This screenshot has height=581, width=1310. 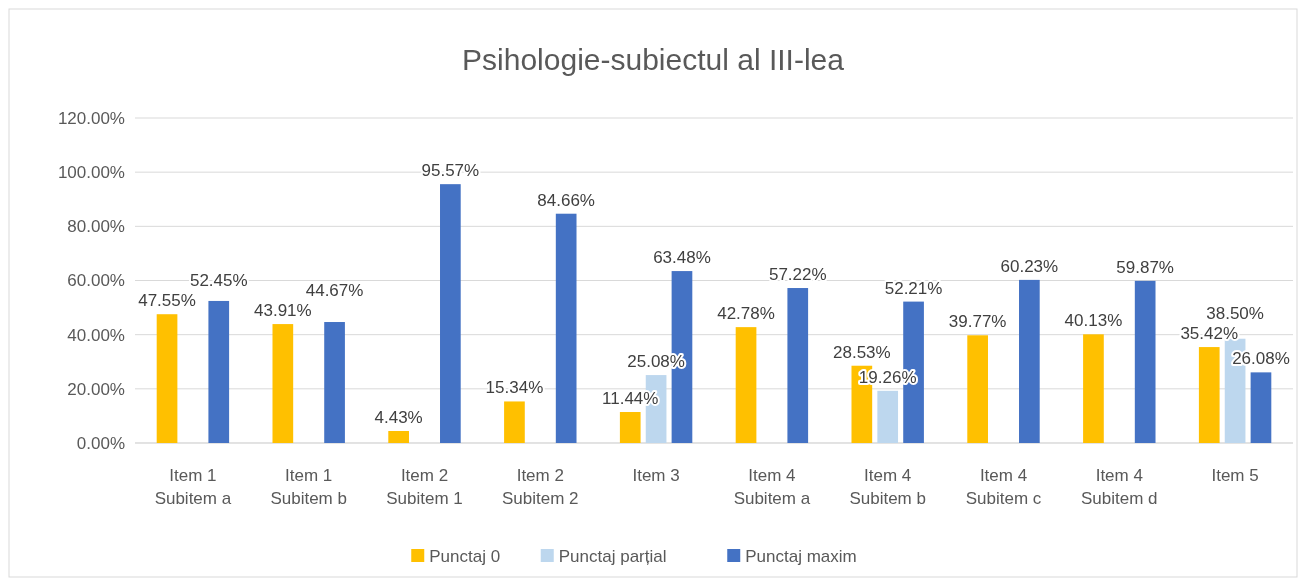 I want to click on y-tick-label: 100.00%, so click(x=91, y=173).